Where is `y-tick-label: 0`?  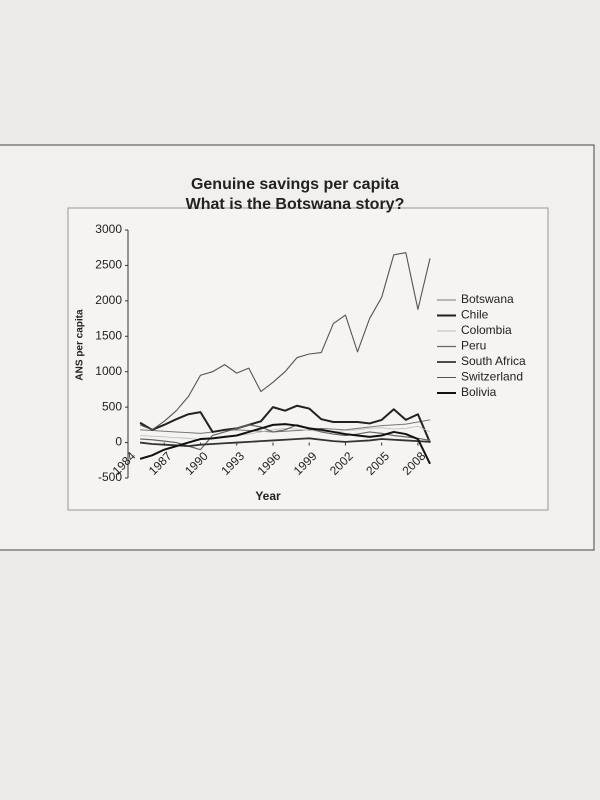 y-tick-label: 0 is located at coordinates (118, 442).